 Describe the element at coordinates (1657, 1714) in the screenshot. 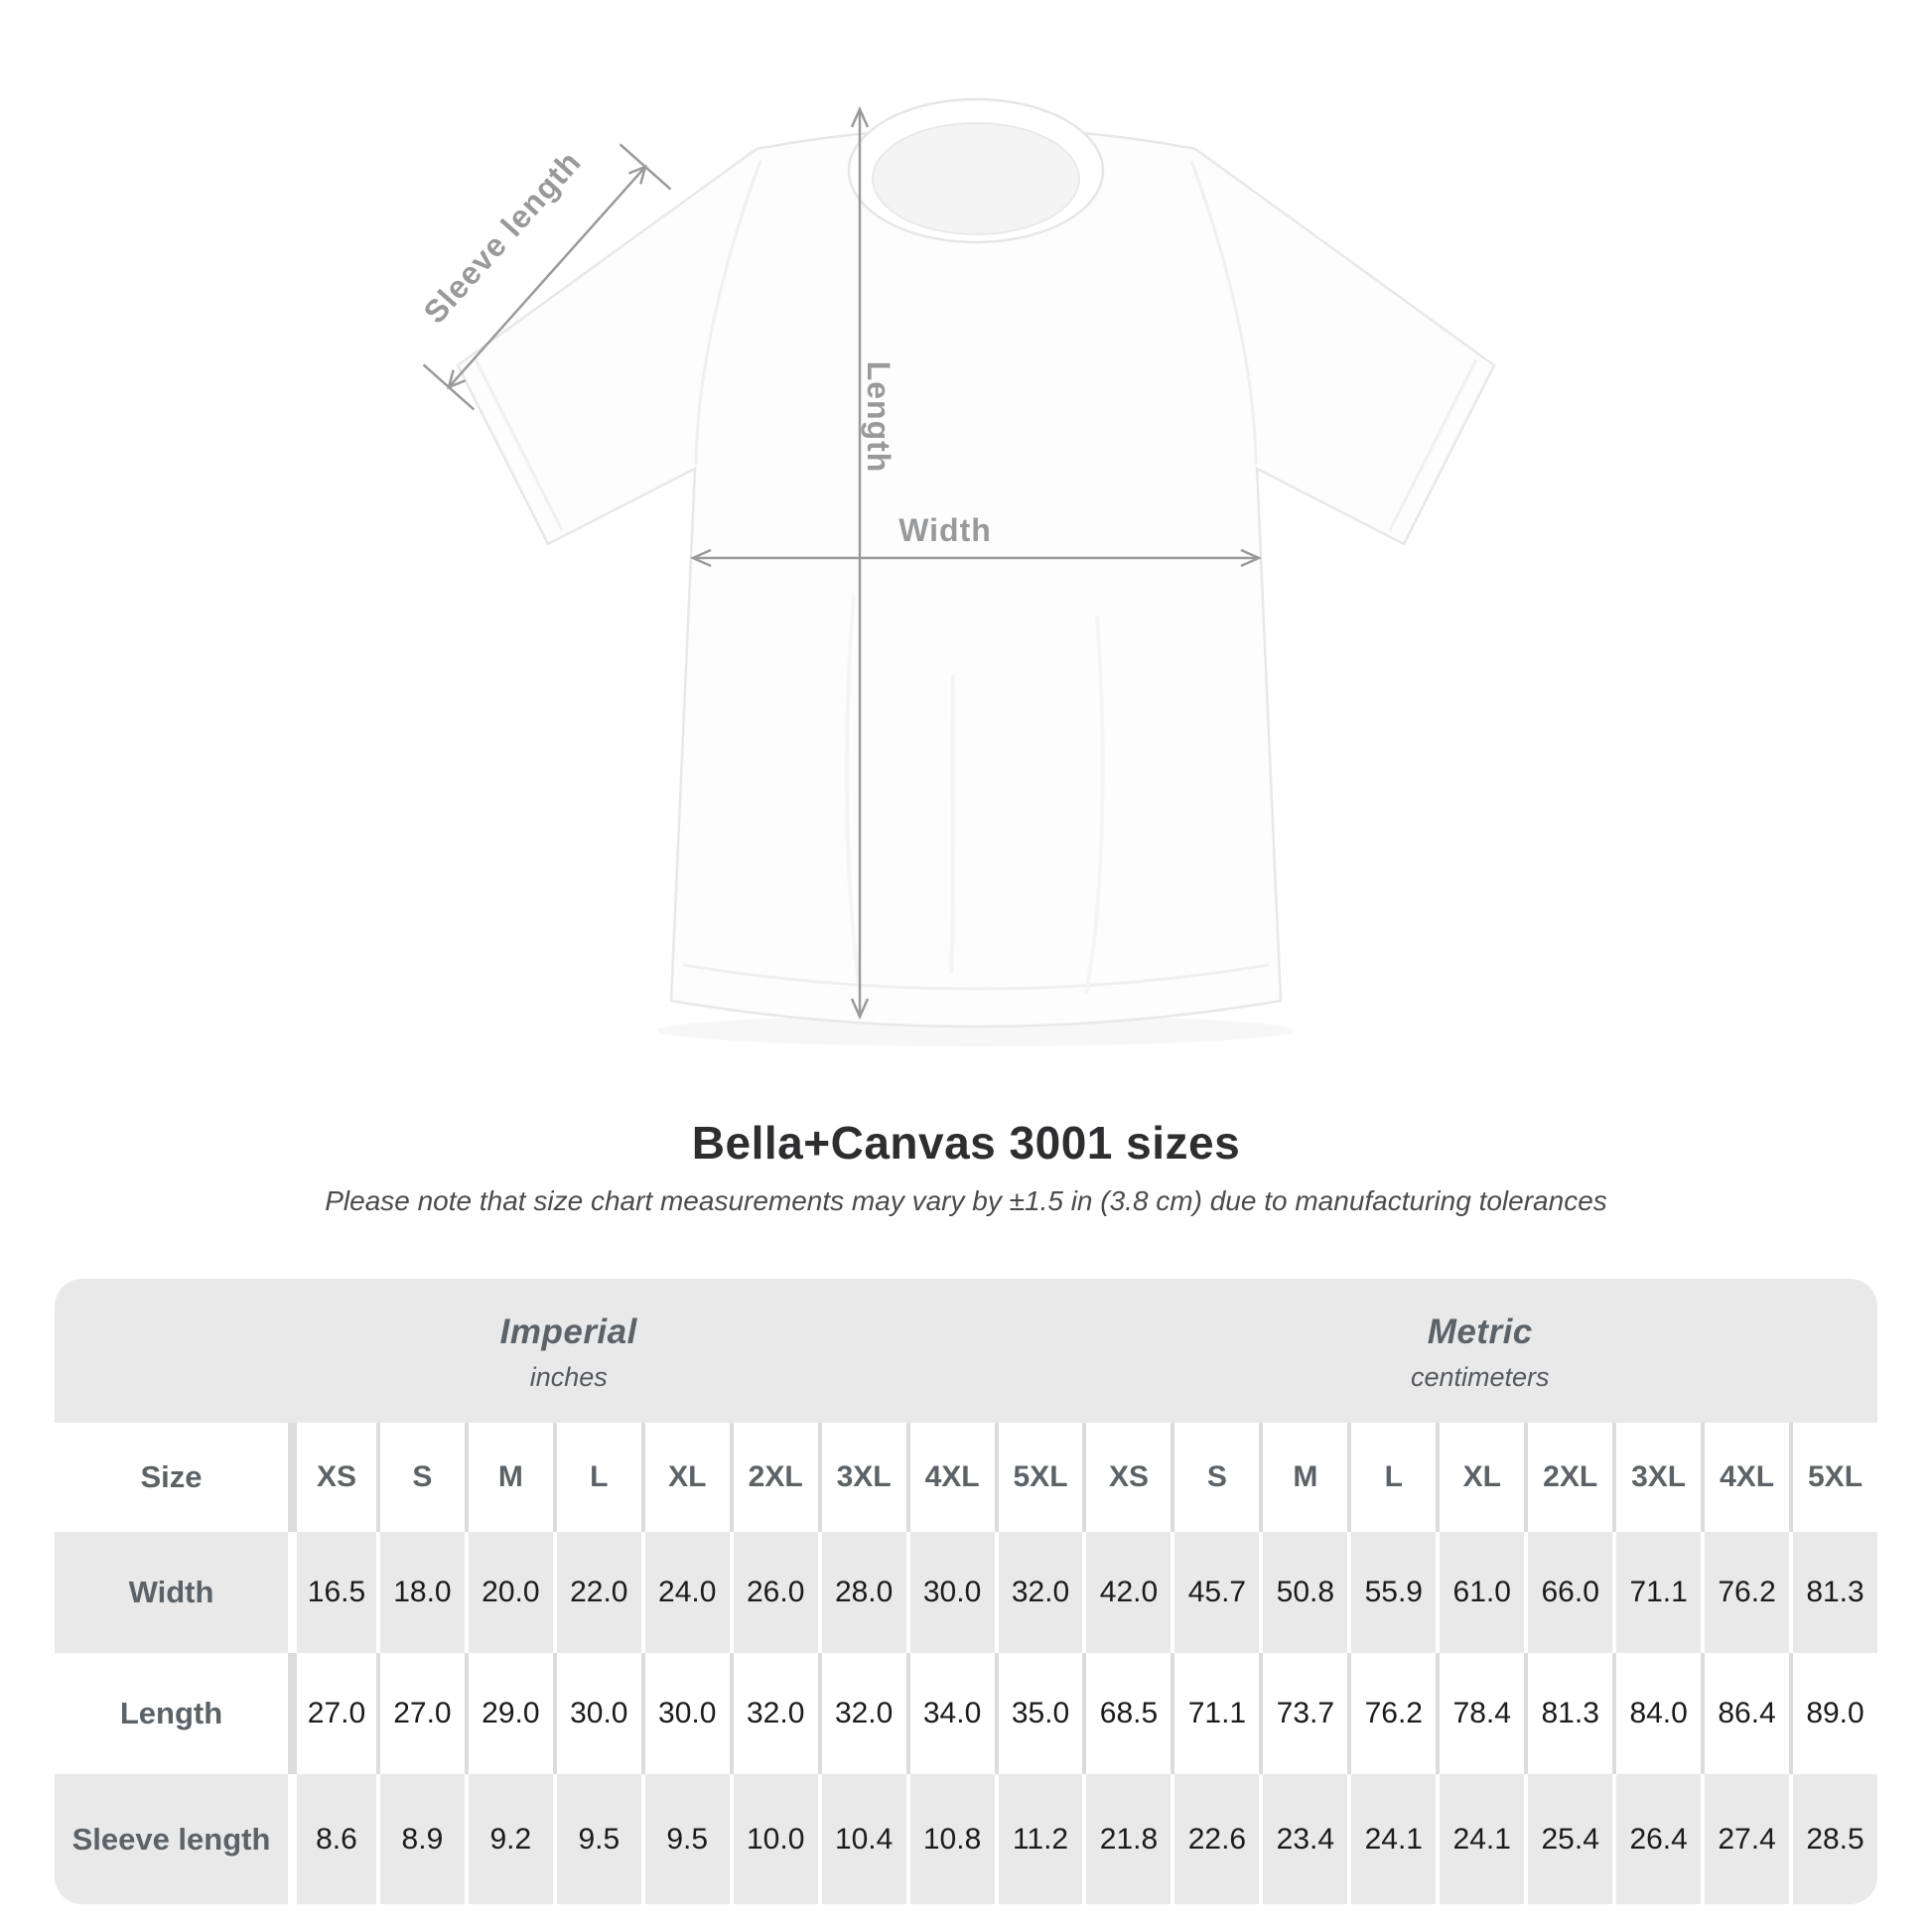

I see `size-value-cell: 84.0` at that location.